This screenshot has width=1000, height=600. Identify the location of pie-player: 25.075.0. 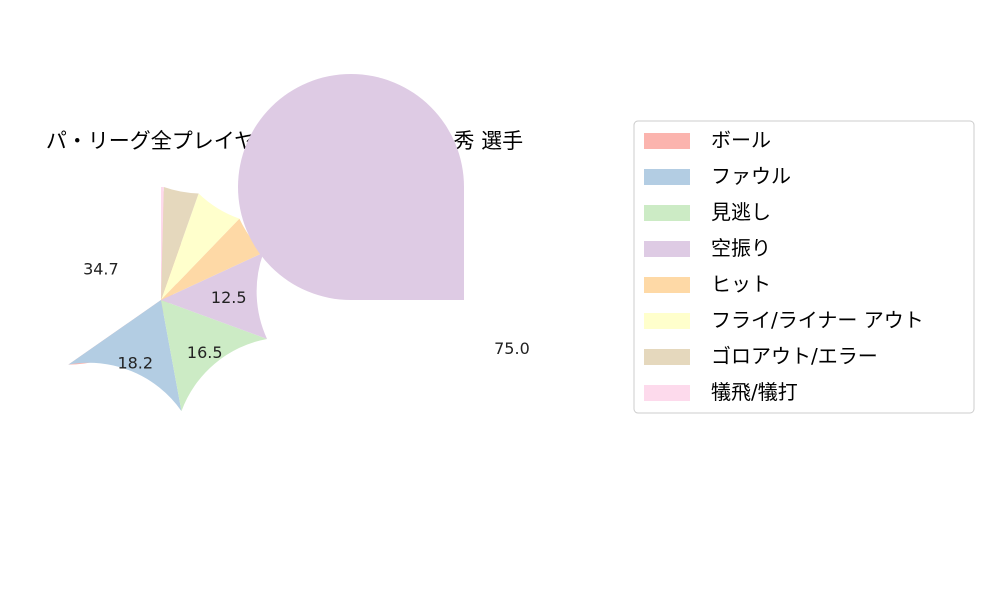
(384, 216).